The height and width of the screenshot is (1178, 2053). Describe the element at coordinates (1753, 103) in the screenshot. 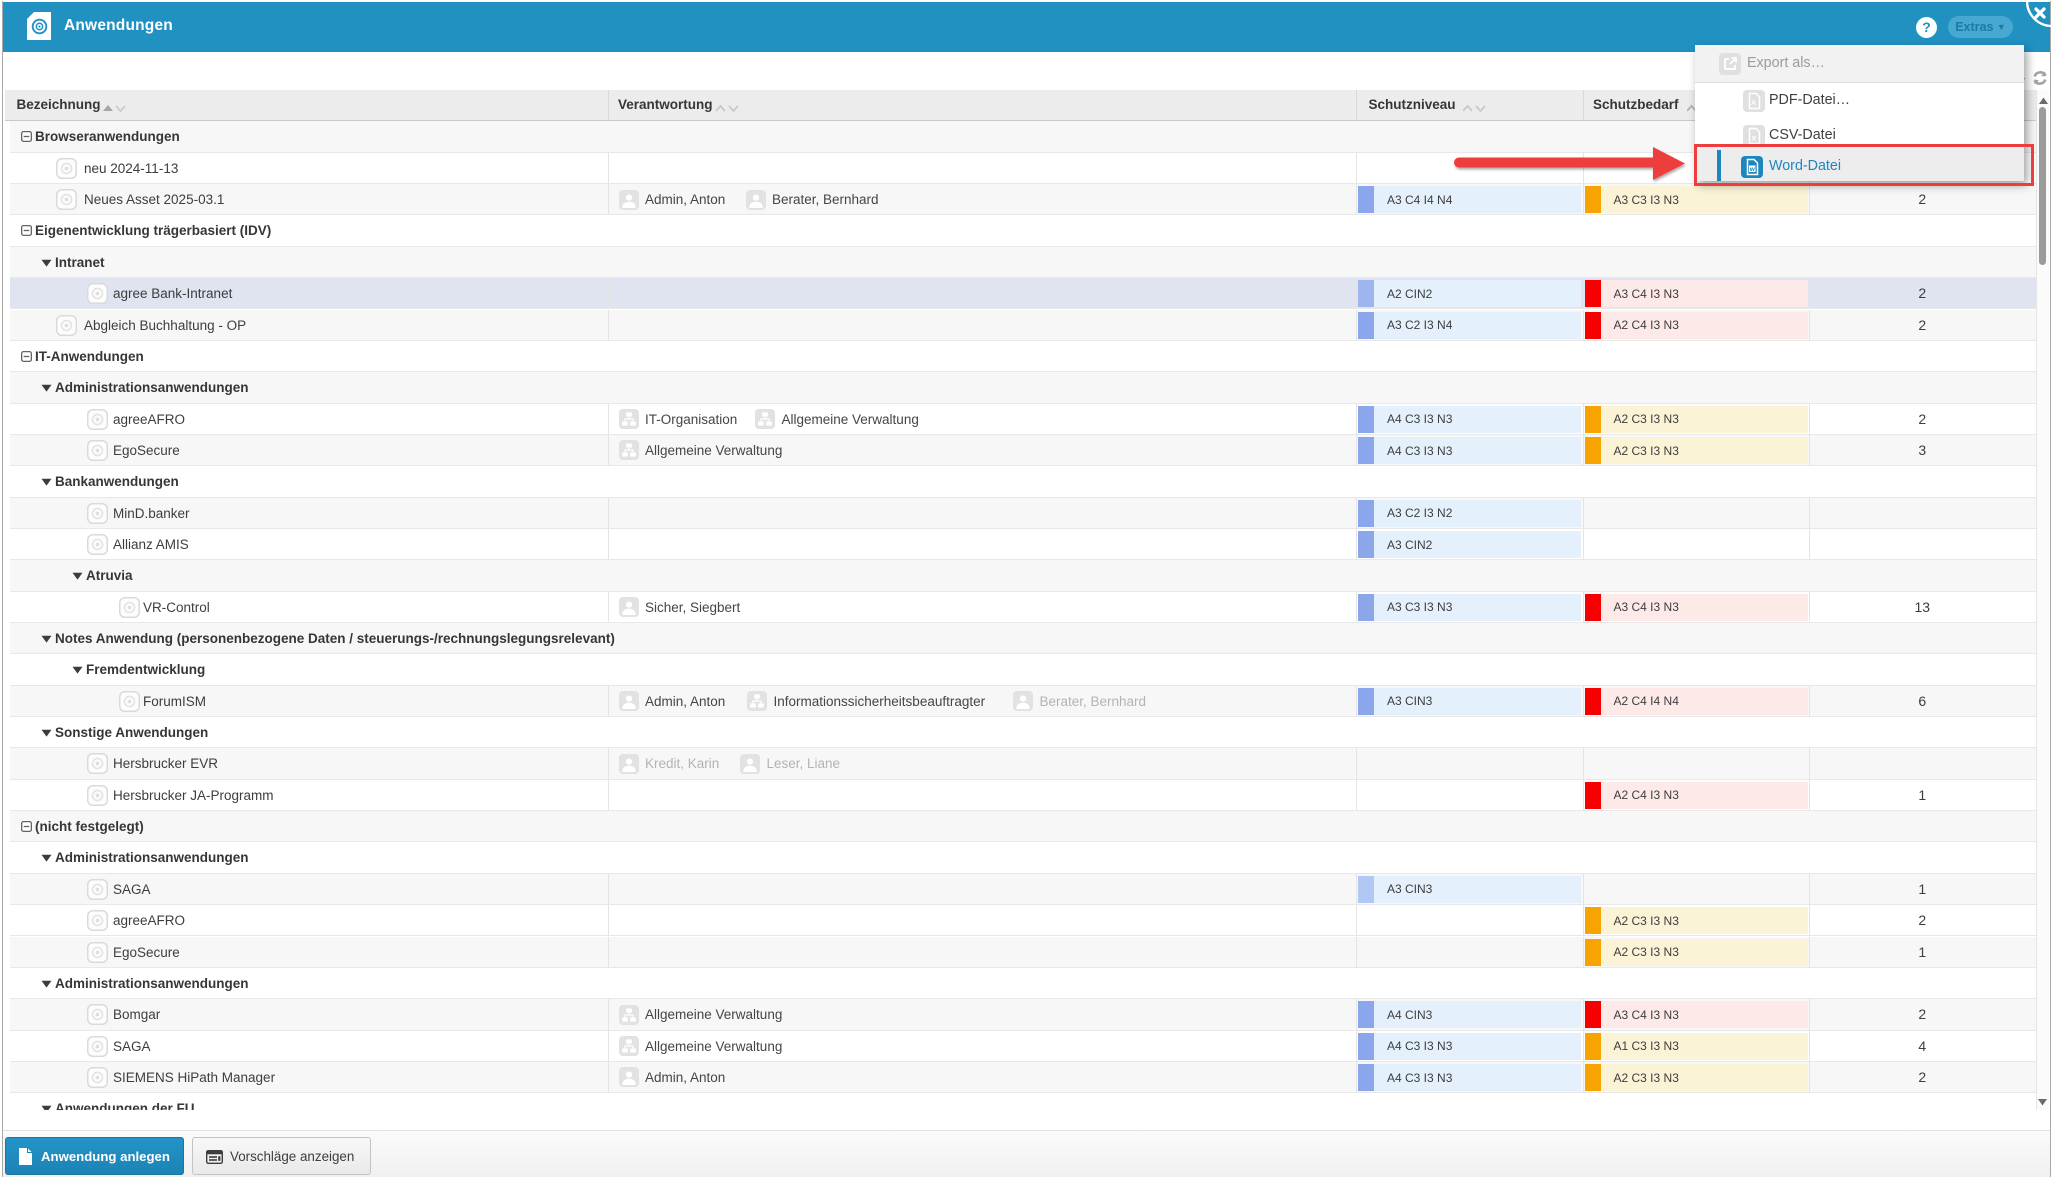

I see `svg-text: A` at that location.